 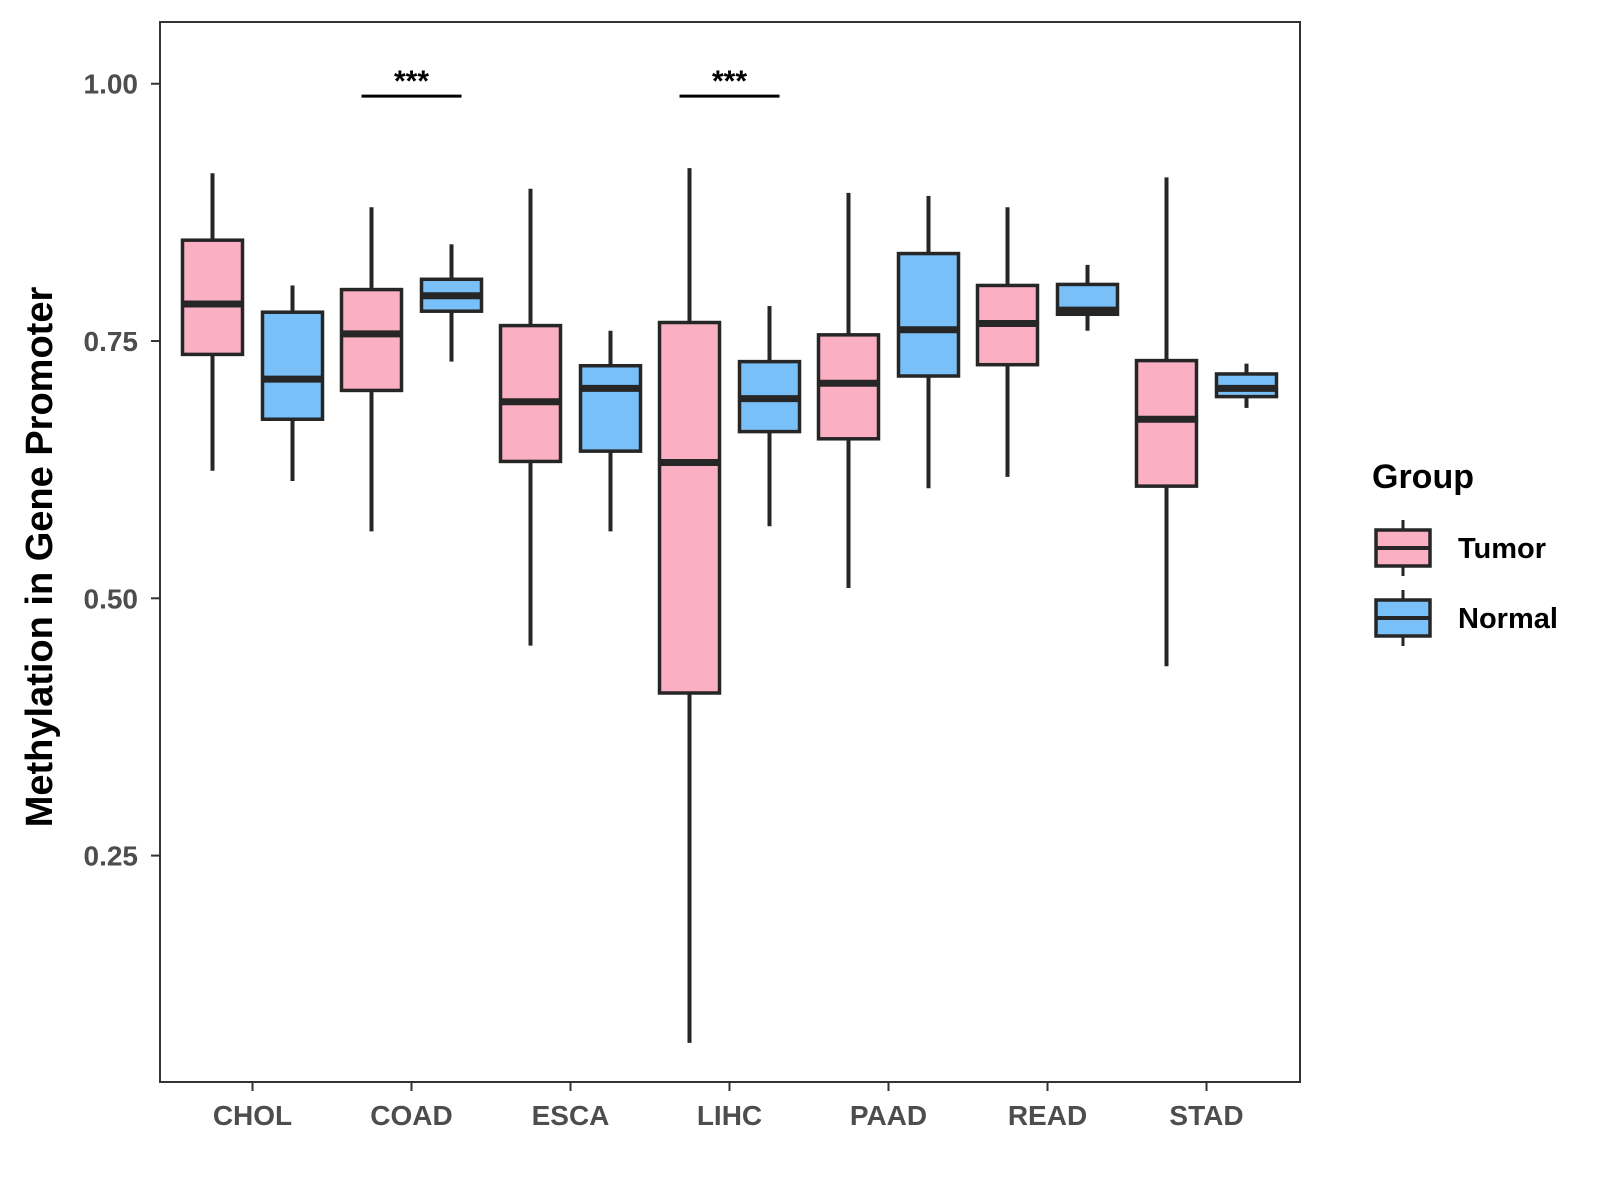 I want to click on x-tick-label-chol: CHOL, so click(x=252, y=1115).